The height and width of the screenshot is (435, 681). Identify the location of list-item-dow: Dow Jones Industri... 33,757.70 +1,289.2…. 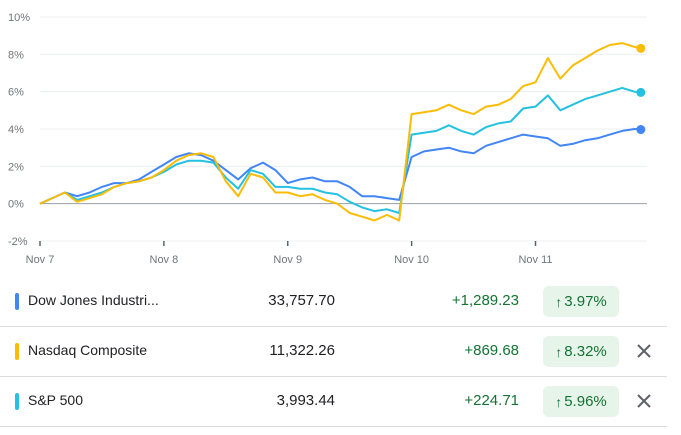
(333, 302).